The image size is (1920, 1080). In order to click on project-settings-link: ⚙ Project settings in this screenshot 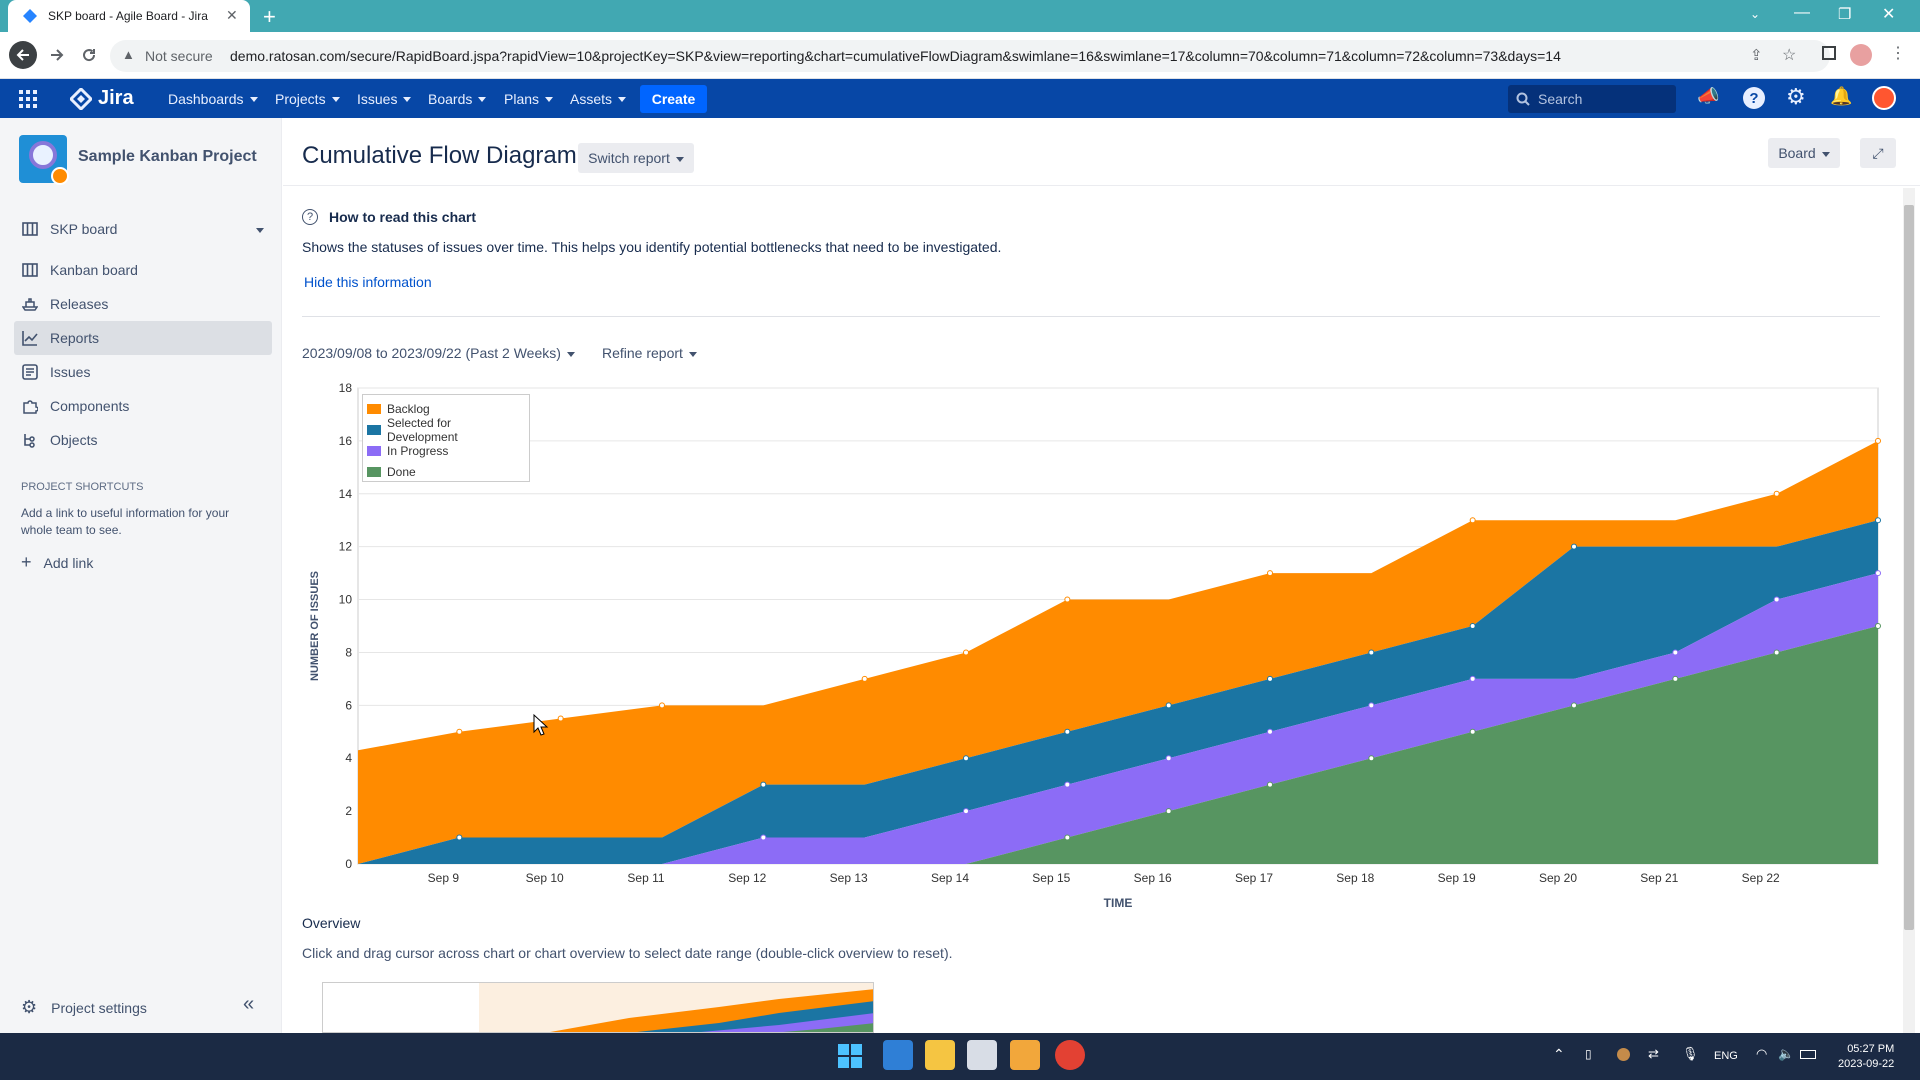, I will do `click(84, 1007)`.